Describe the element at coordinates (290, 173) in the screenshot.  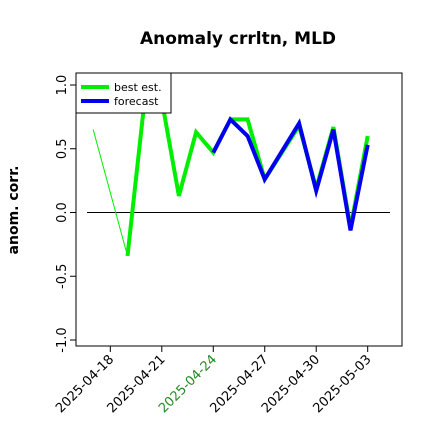
I see `series-line-forecast` at that location.